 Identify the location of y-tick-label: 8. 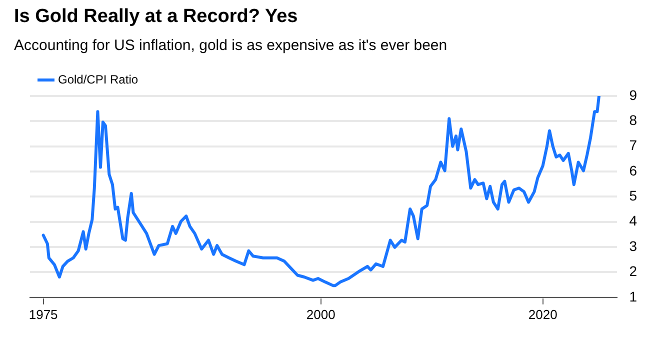
(633, 120).